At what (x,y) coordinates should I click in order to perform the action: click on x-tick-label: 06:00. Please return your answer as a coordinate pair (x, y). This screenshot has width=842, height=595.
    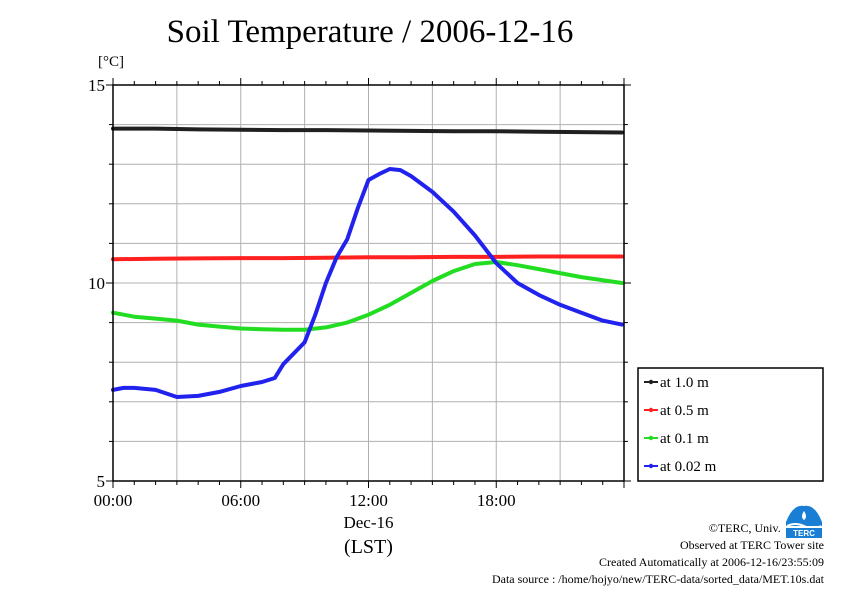
    Looking at the image, I should click on (240, 500).